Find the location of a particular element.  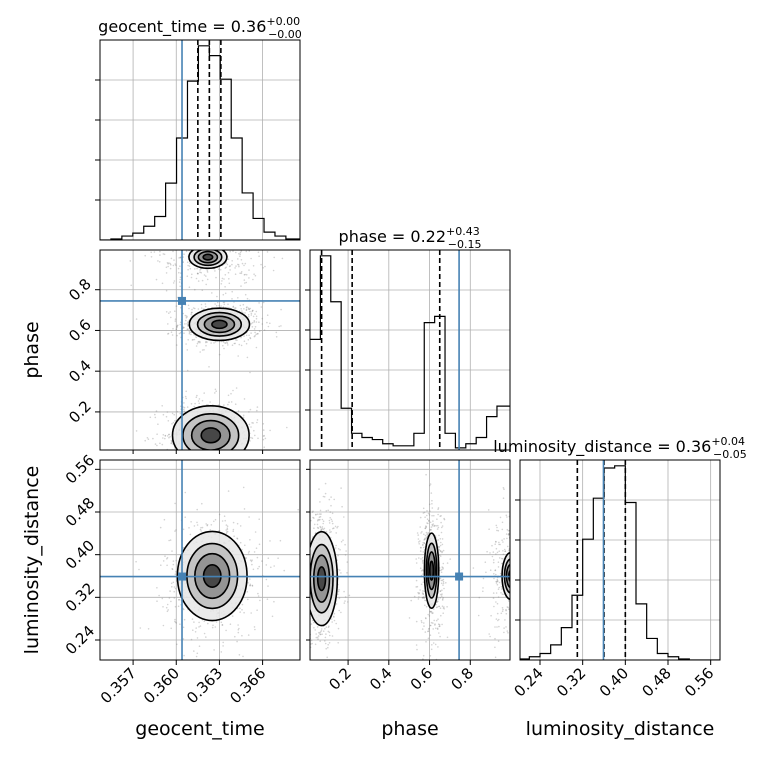

panel-phase-geocent_time is located at coordinates (200, 354).